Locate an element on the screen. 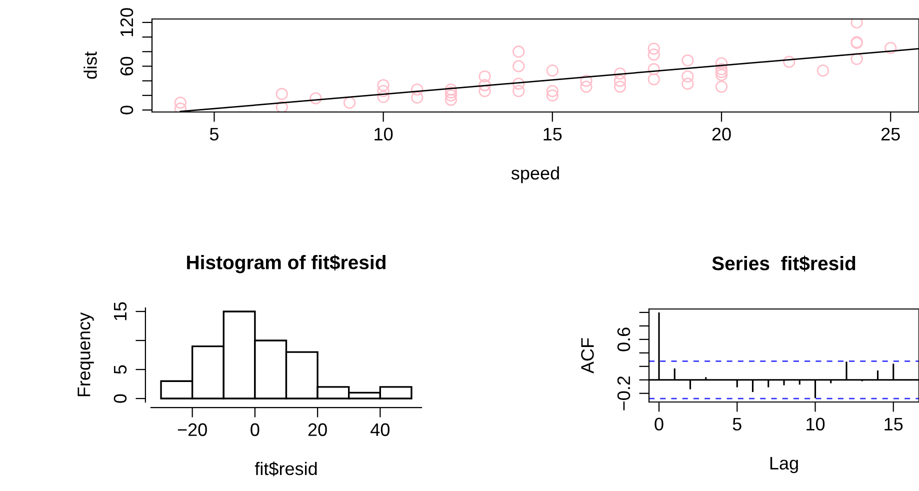 Image resolution: width=919 pixels, height=491 pixels. x-tick-label: 25 is located at coordinates (890, 134).